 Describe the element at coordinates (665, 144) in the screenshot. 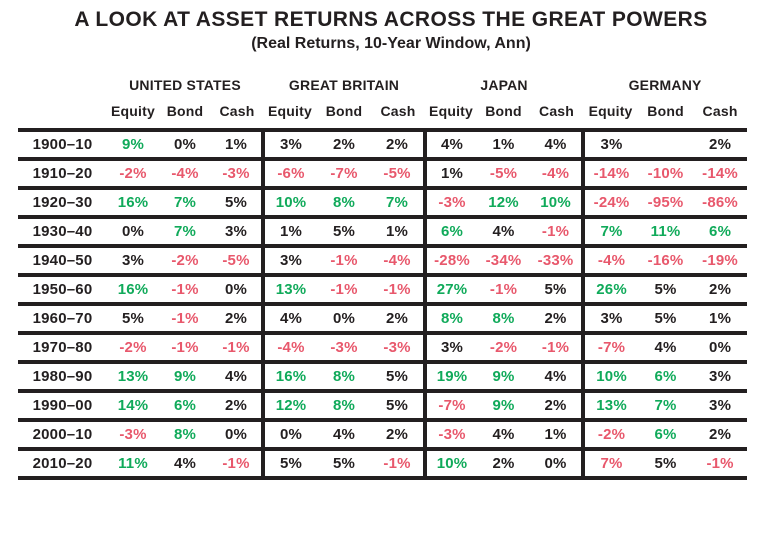

I see `return-cell` at that location.